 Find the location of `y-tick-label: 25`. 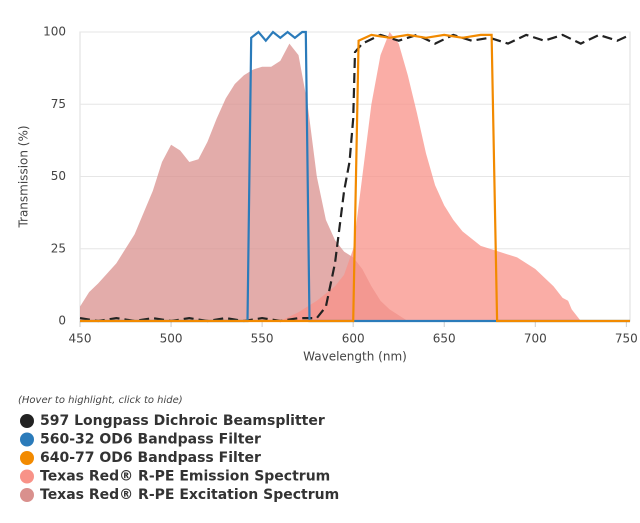

y-tick-label: 25 is located at coordinates (58, 248).